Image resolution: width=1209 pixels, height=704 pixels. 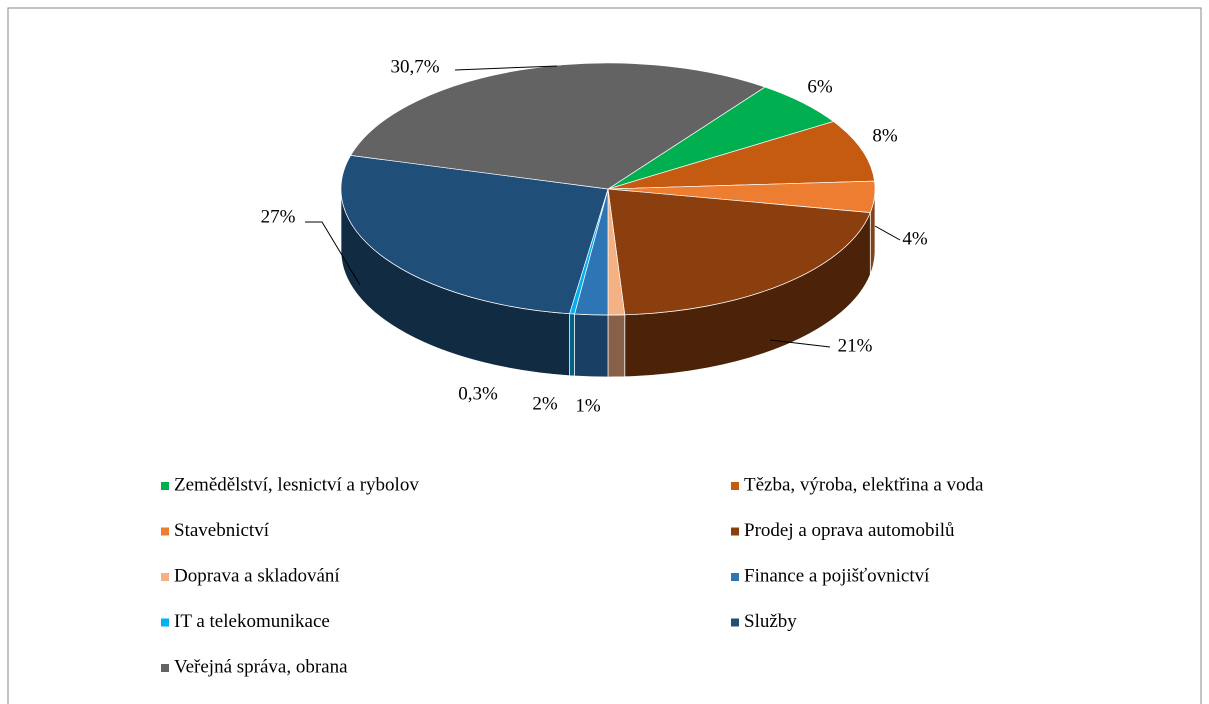 What do you see at coordinates (915, 238) in the screenshot?
I see `data-label: 4%` at bounding box center [915, 238].